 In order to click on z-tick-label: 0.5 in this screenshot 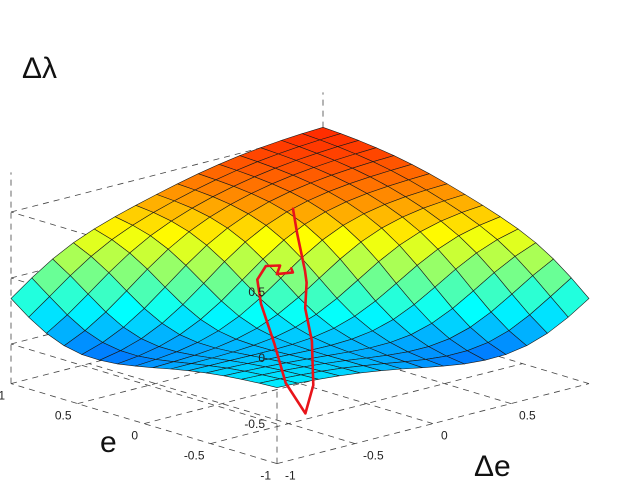, I will do `click(256, 292)`.